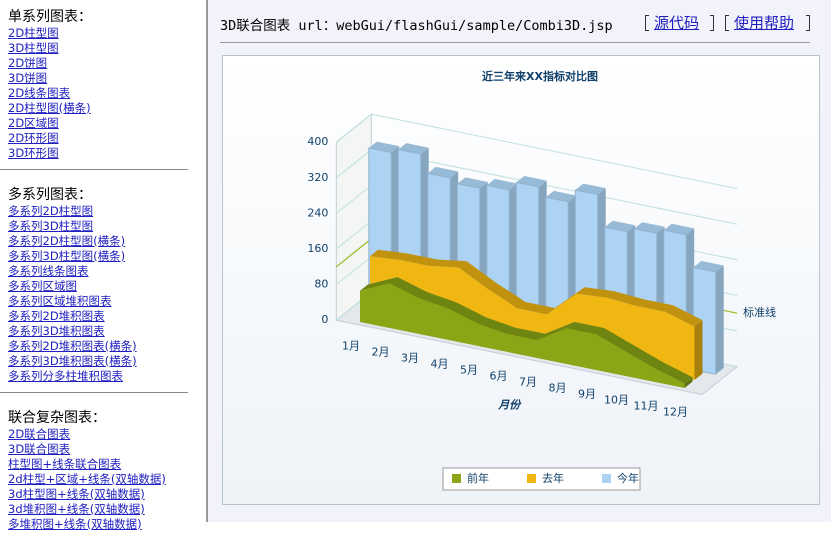 This screenshot has height=540, width=831. What do you see at coordinates (56, 316) in the screenshot?
I see `nav-link: 多系列2D堆积图表` at bounding box center [56, 316].